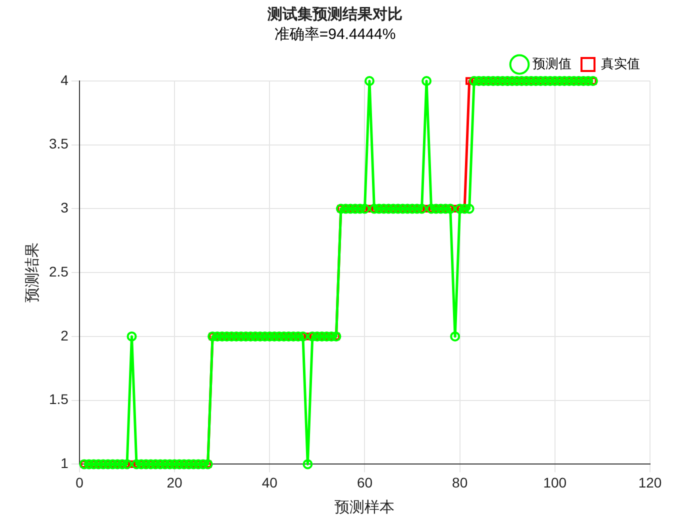 The width and height of the screenshot is (700, 525). I want to click on y-axis-title: 预测结果, so click(33, 272).